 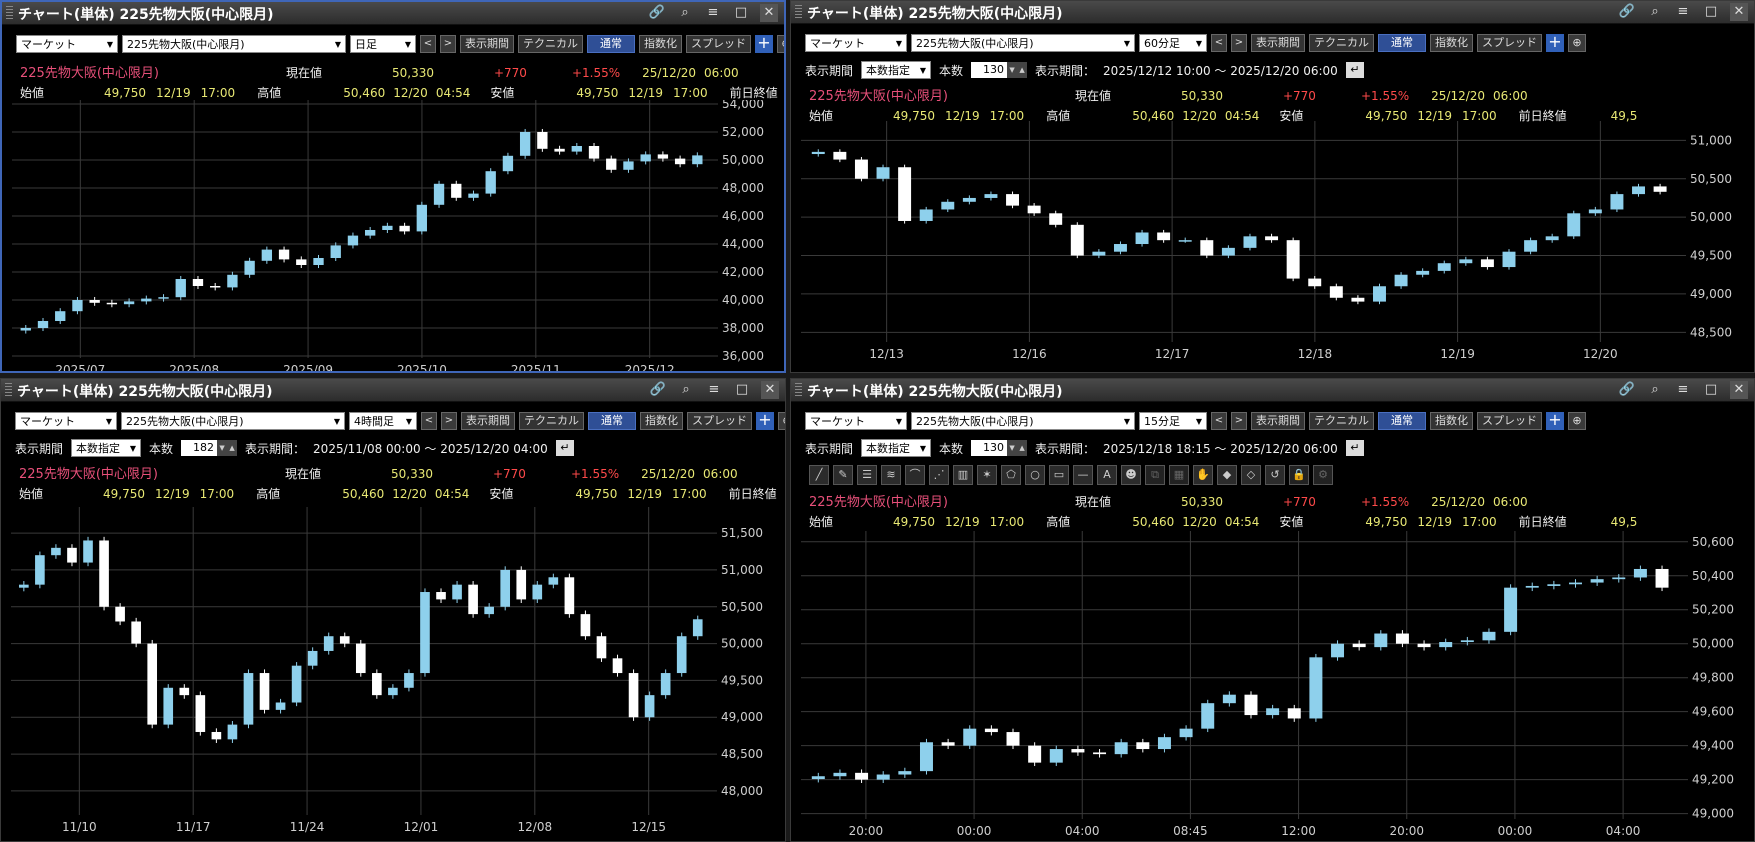 I want to click on ruler-icon: ✎, so click(x=843, y=475).